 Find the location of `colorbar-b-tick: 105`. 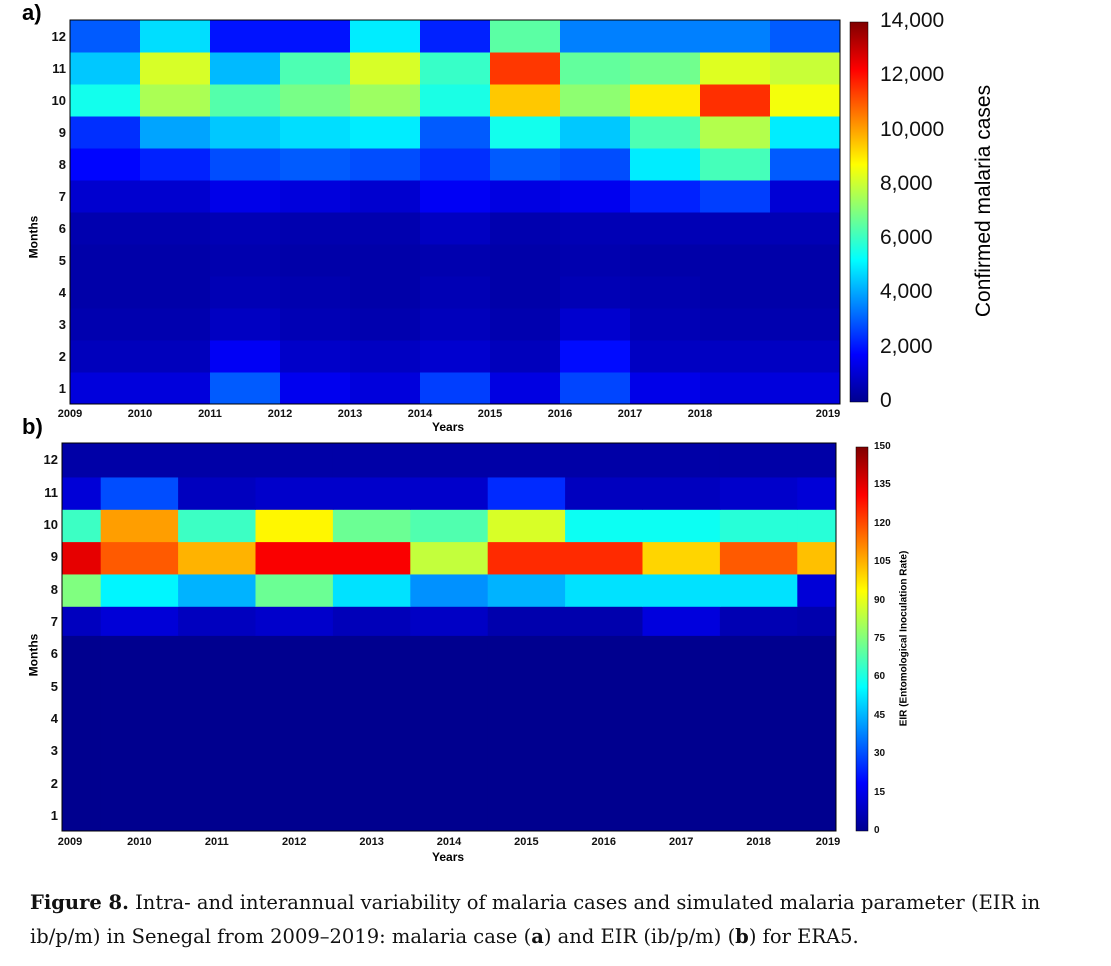

colorbar-b-tick: 105 is located at coordinates (882, 562).